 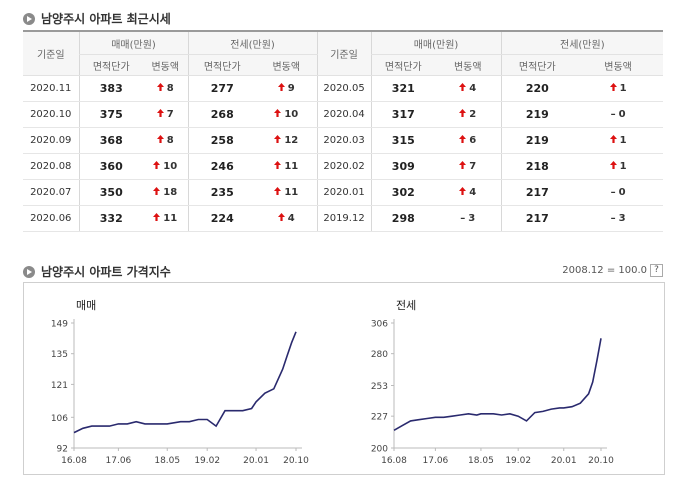 What do you see at coordinates (344, 53) in the screenshot?
I see `right-date-header: 기준일` at bounding box center [344, 53].